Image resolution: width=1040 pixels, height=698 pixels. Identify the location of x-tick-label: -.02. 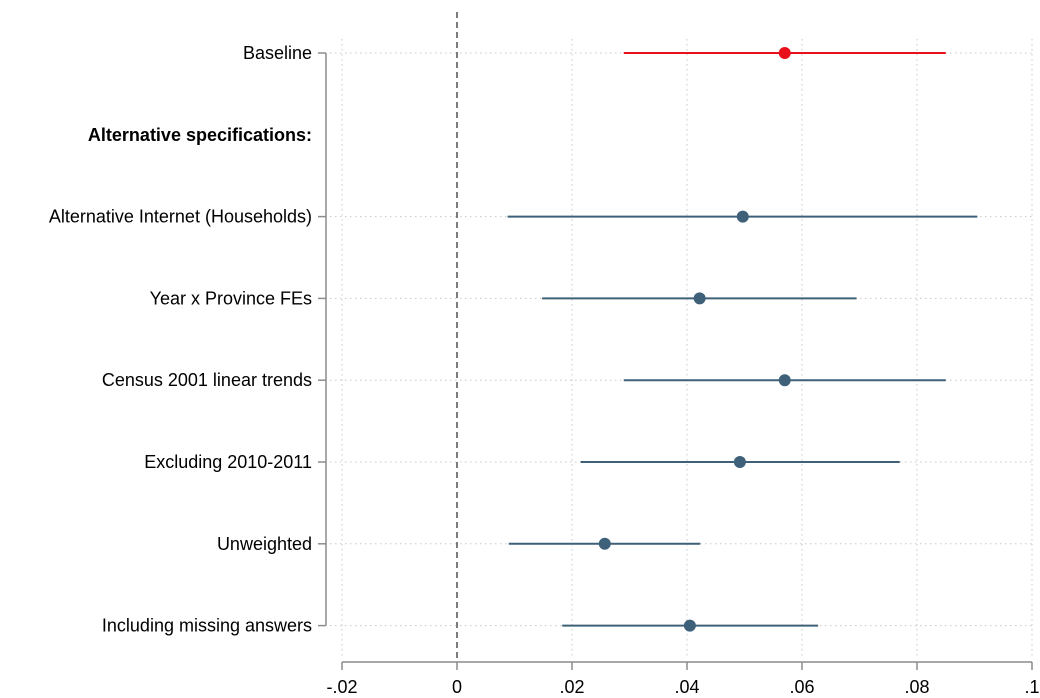
(341, 687).